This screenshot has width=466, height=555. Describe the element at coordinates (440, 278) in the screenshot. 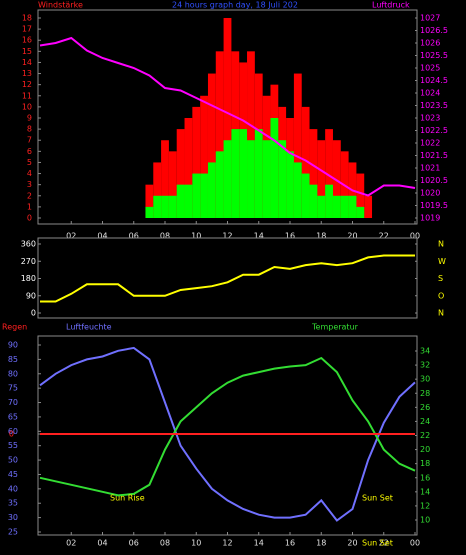

I see `y2-tick-label: S` at that location.